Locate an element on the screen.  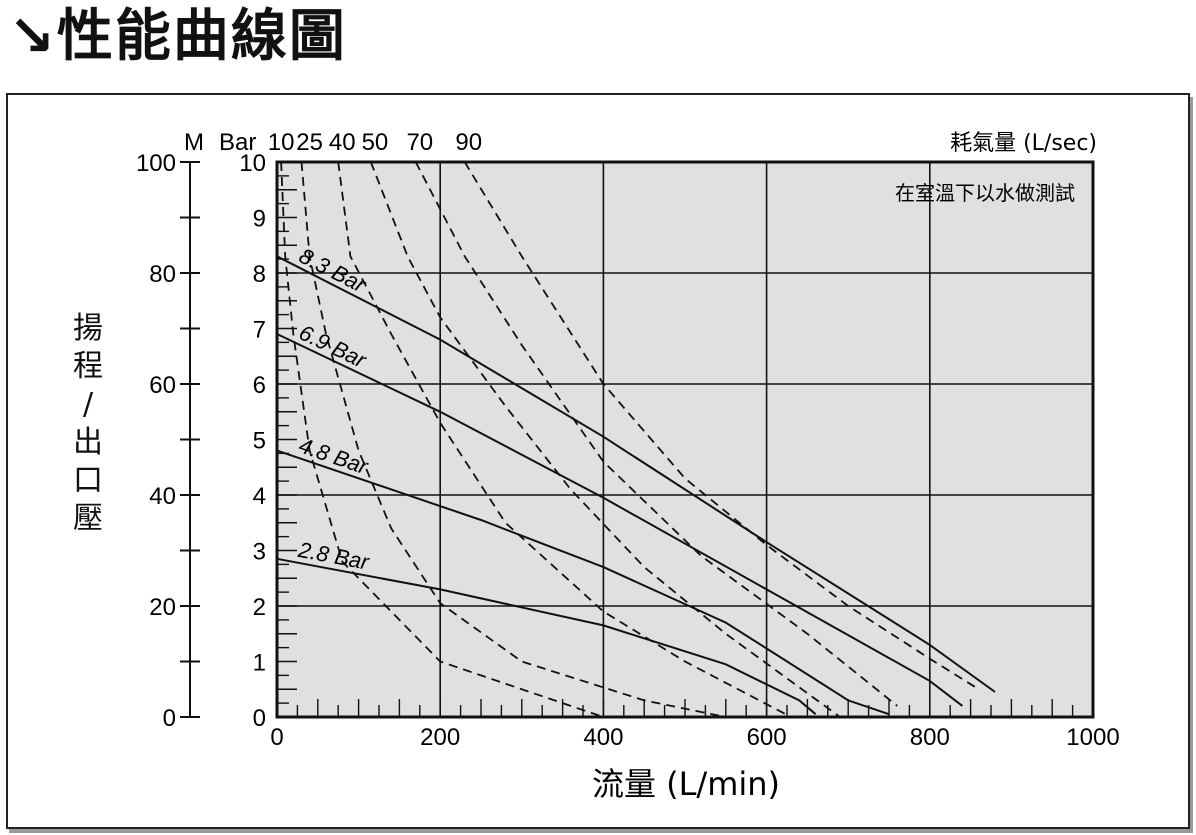
bar-tick-label: 9 is located at coordinates (259, 219).